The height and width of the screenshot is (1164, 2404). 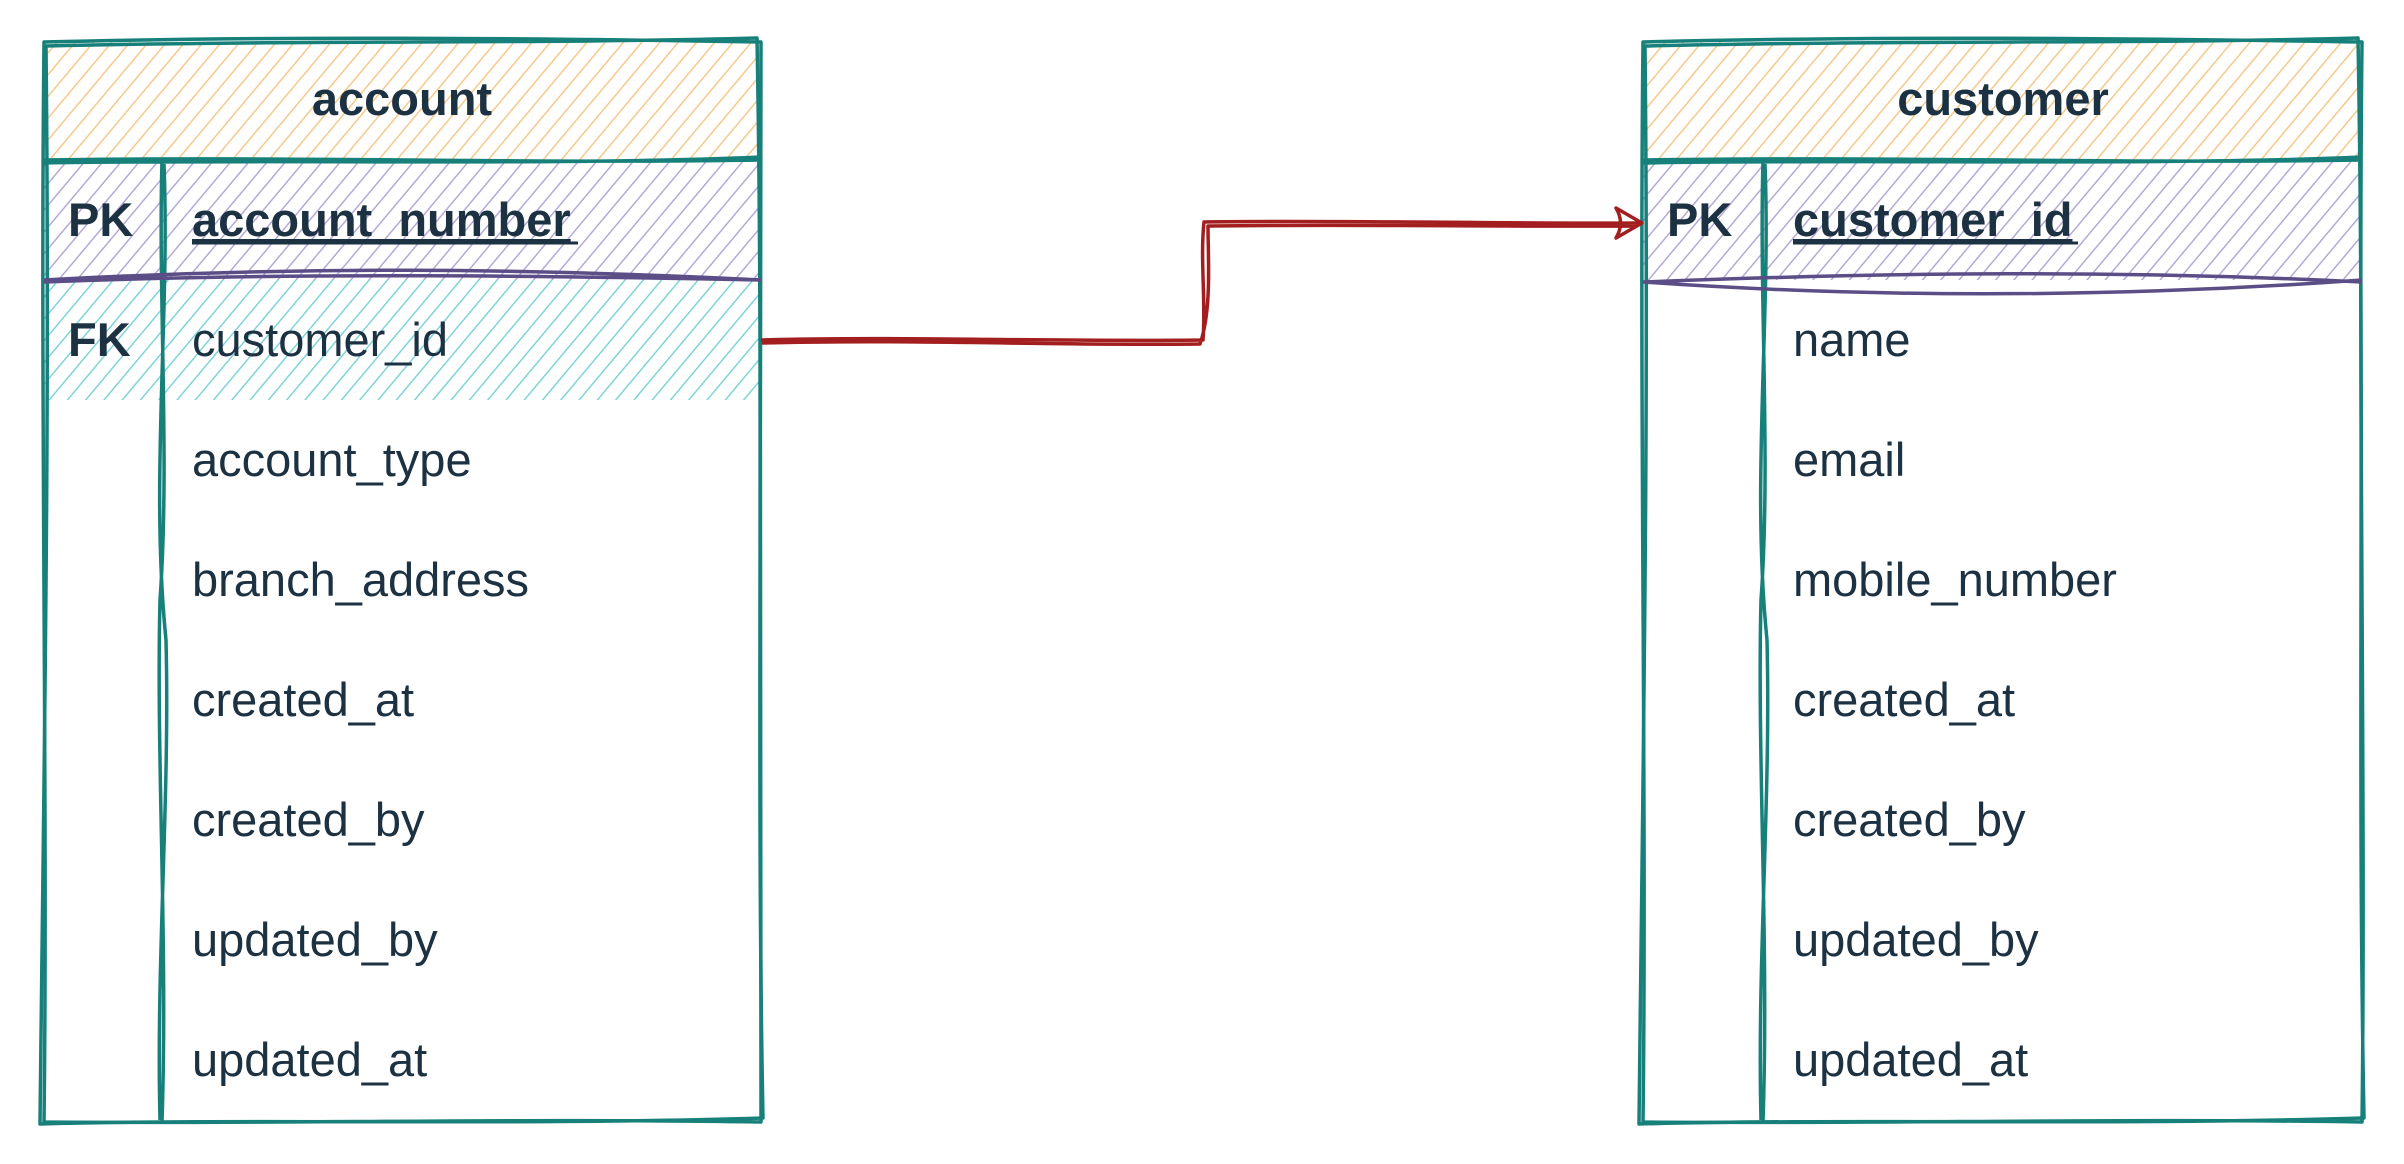 What do you see at coordinates (1629, 223) in the screenshot?
I see `arrowhead-icon` at bounding box center [1629, 223].